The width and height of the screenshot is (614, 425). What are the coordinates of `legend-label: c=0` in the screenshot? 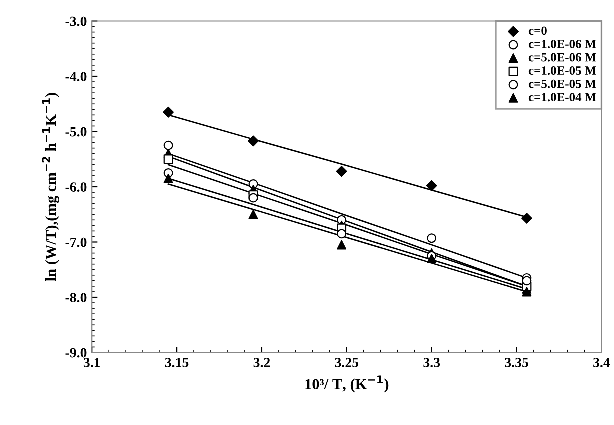 It's located at (537, 31).